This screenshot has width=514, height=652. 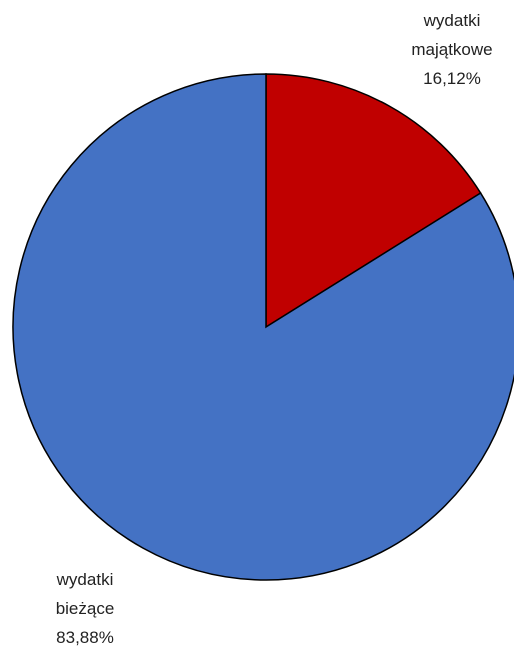 I want to click on category-label: wydatki bieżące, so click(x=85, y=594).